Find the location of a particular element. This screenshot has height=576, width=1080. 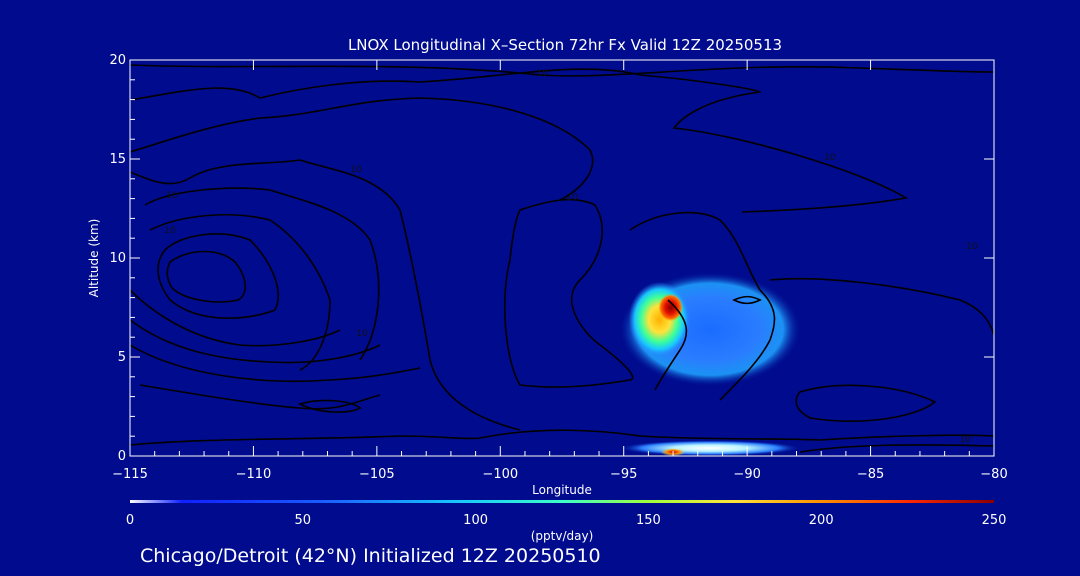

colorbar-label: (pptv/day) is located at coordinates (562, 536).